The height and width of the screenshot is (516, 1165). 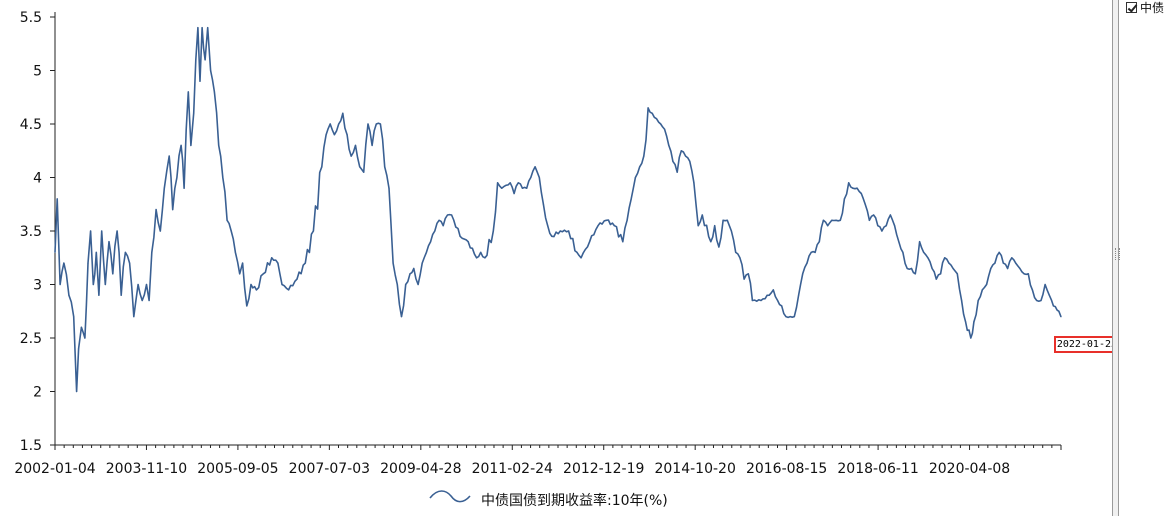 I want to click on legend-series-label: 中债国债到期收益率:10年(%), so click(x=574, y=500).